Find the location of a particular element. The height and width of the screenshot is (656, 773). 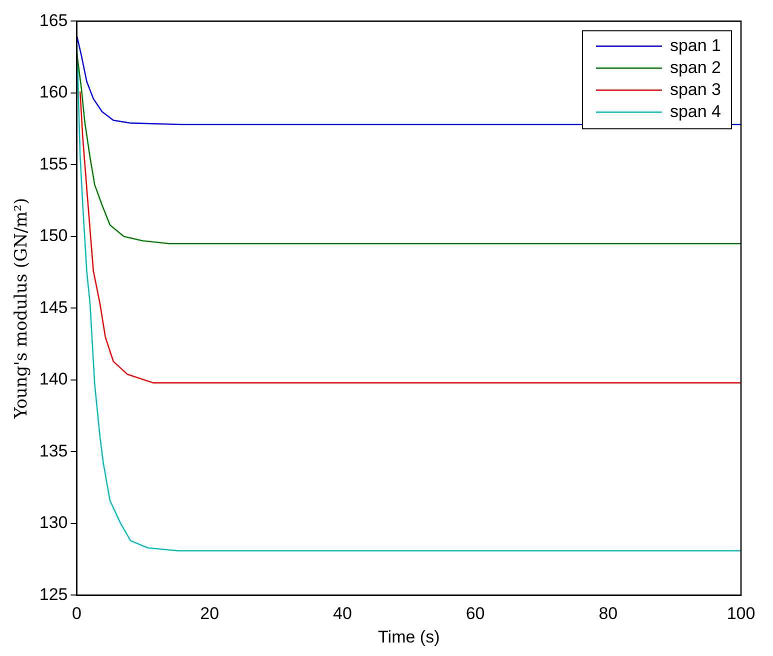

x-tick-label: 40 is located at coordinates (342, 614).